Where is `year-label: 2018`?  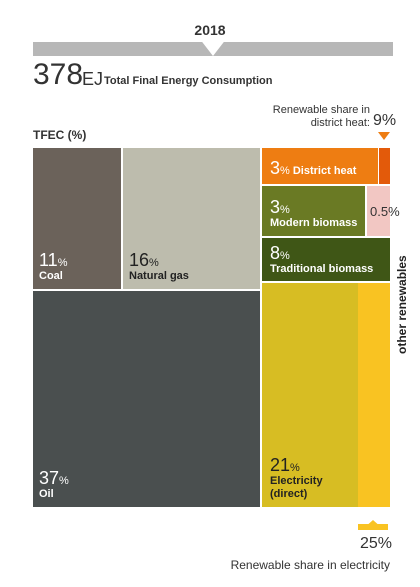 year-label: 2018 is located at coordinates (210, 30).